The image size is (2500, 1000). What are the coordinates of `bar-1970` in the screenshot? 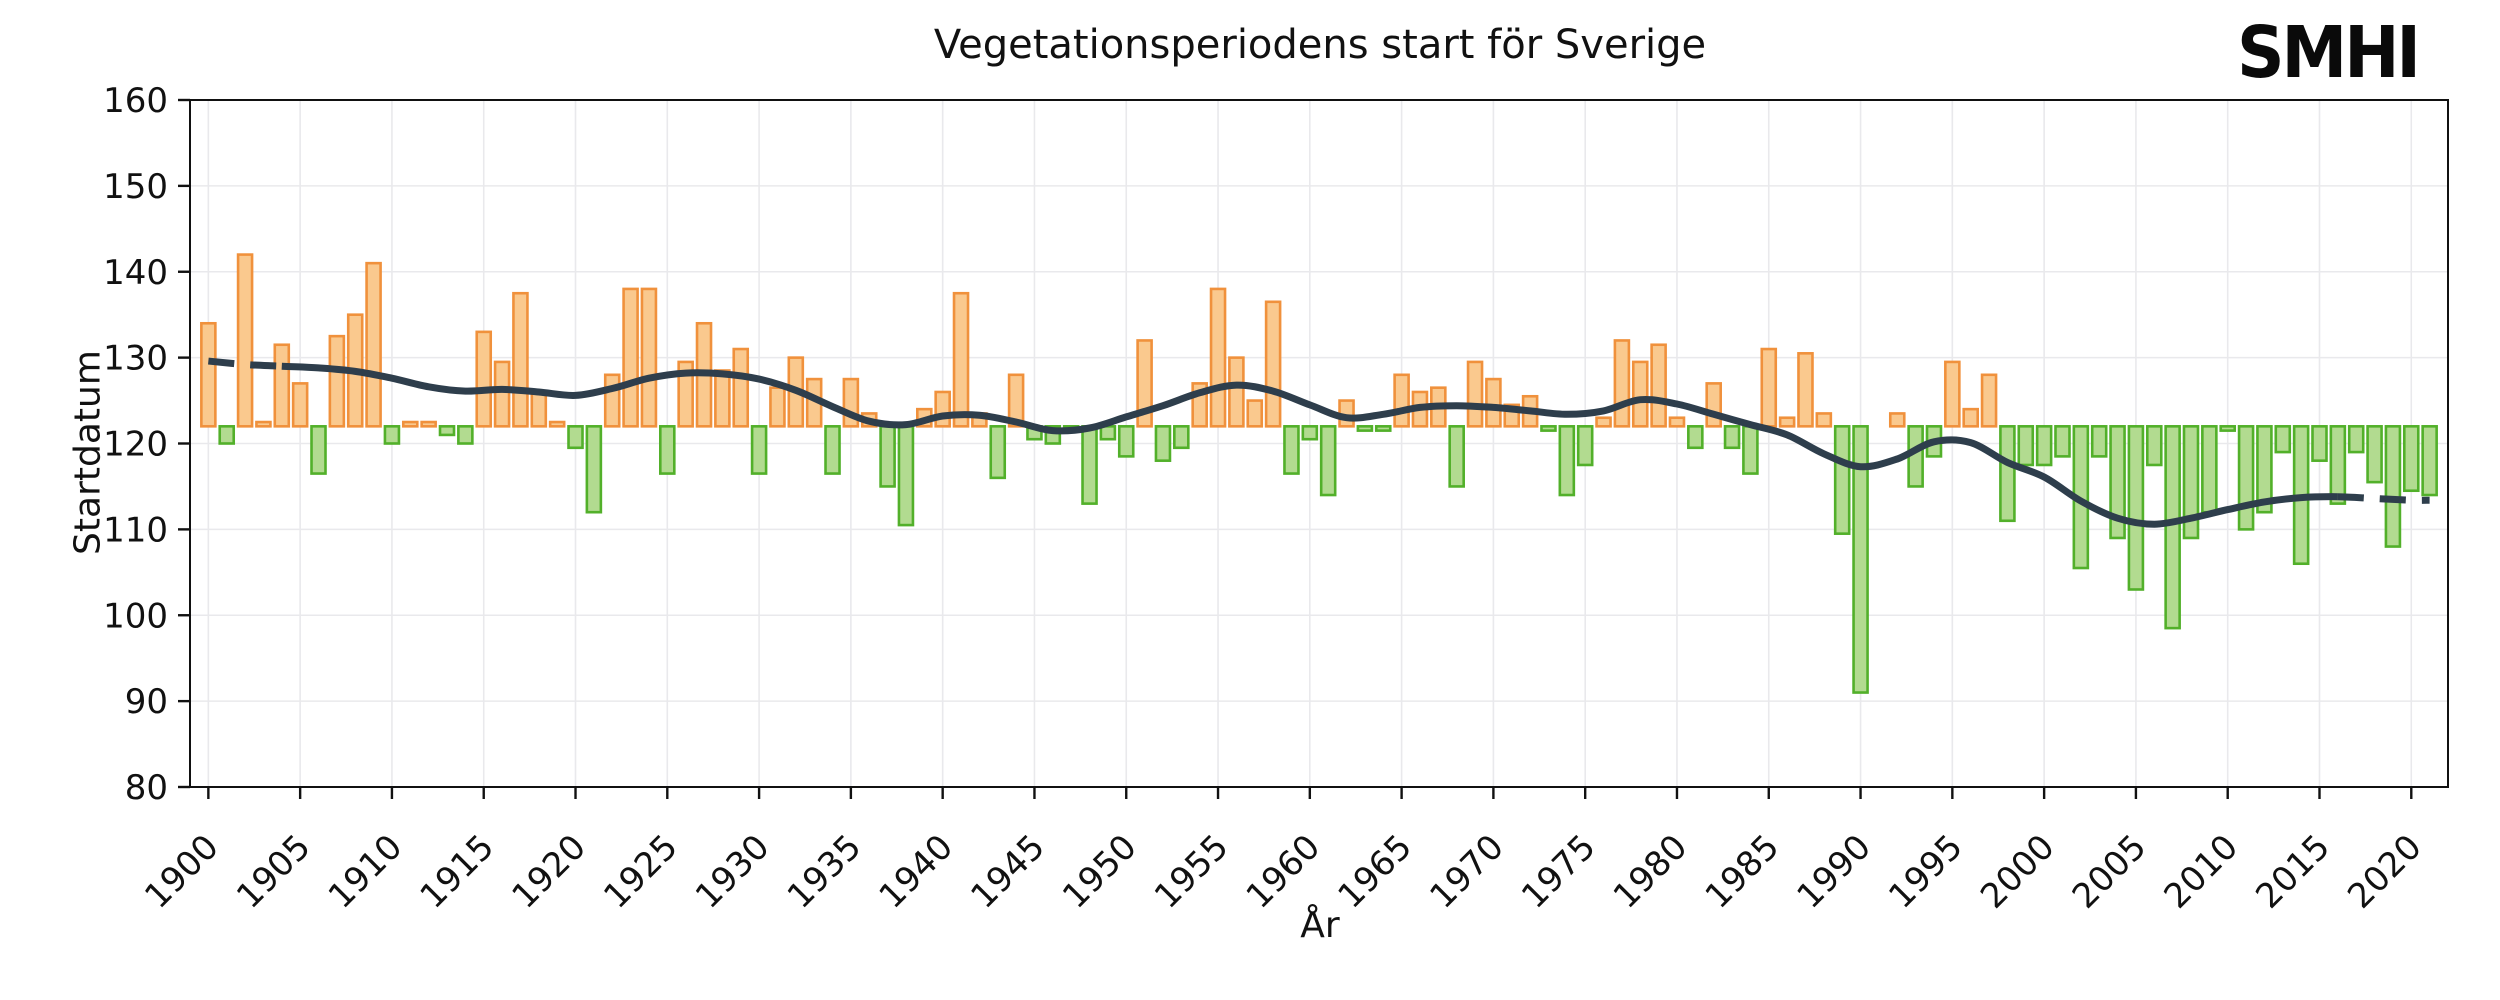 It's located at (1493, 402).